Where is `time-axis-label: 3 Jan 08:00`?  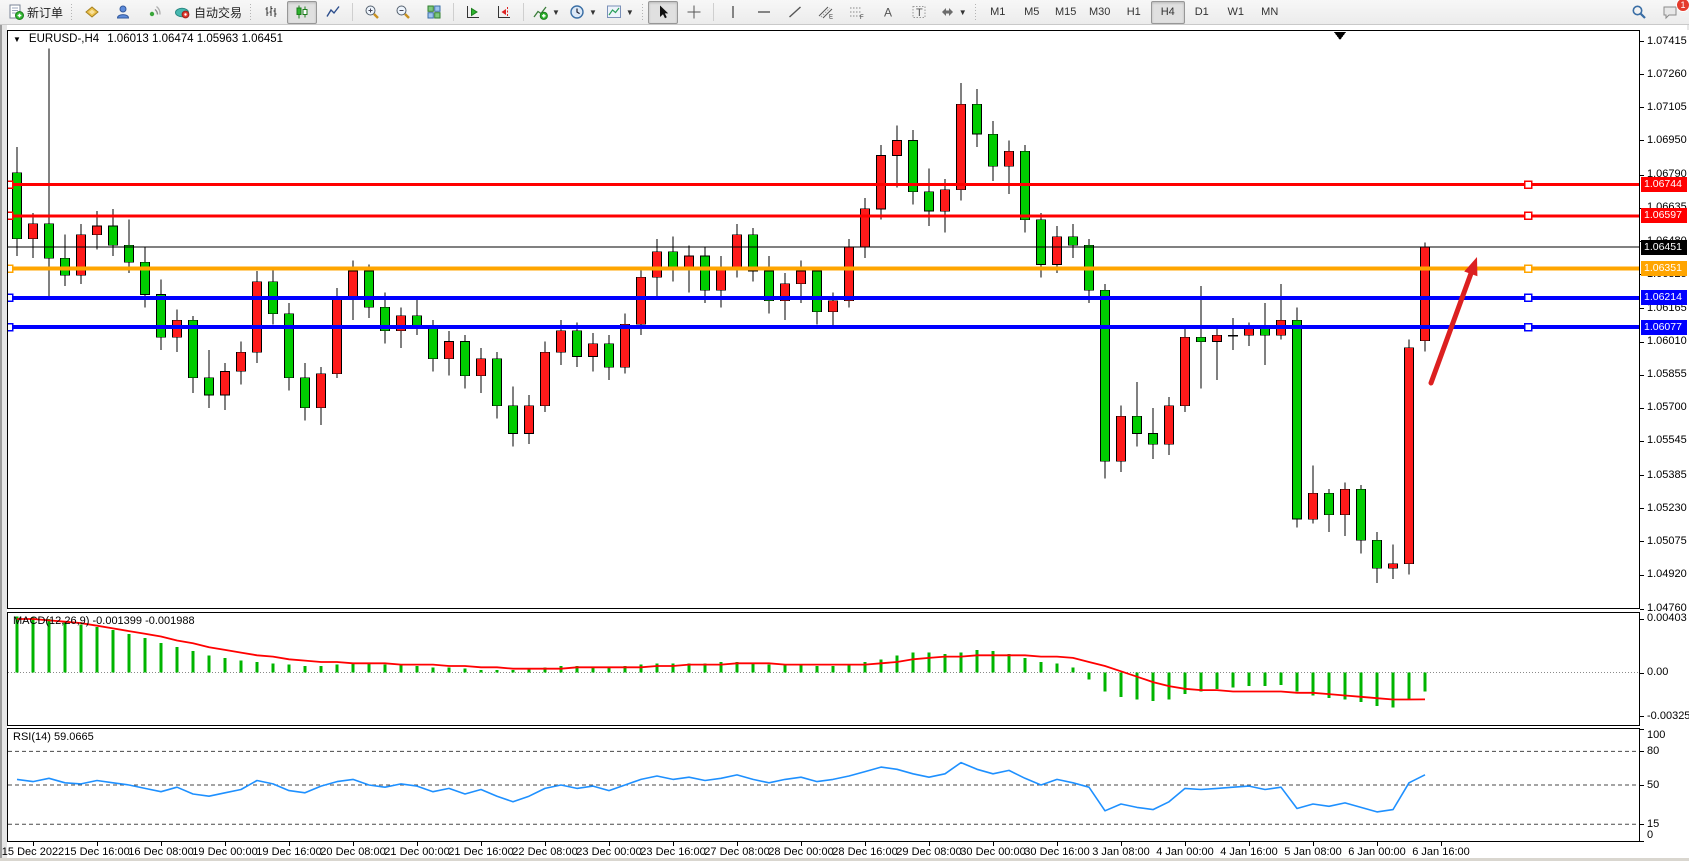
time-axis-label: 3 Jan 08:00 is located at coordinates (1121, 852).